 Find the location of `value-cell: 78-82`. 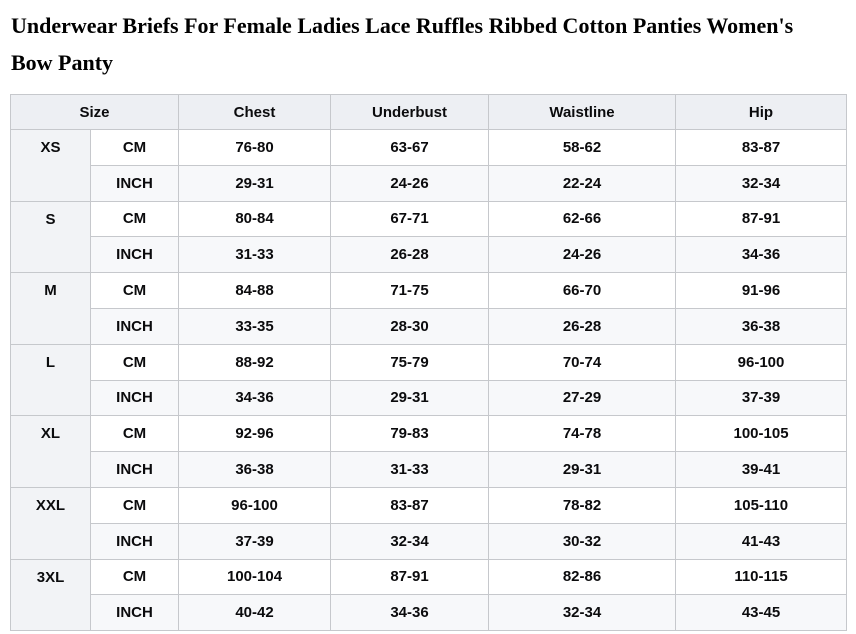

value-cell: 78-82 is located at coordinates (582, 505).